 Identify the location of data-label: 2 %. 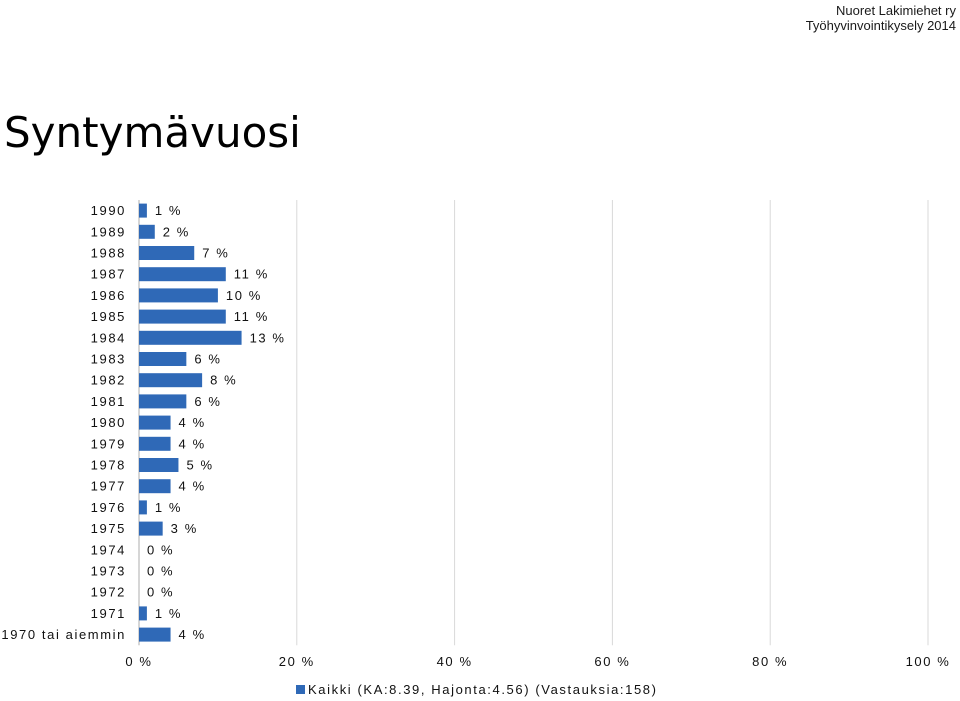
(176, 231).